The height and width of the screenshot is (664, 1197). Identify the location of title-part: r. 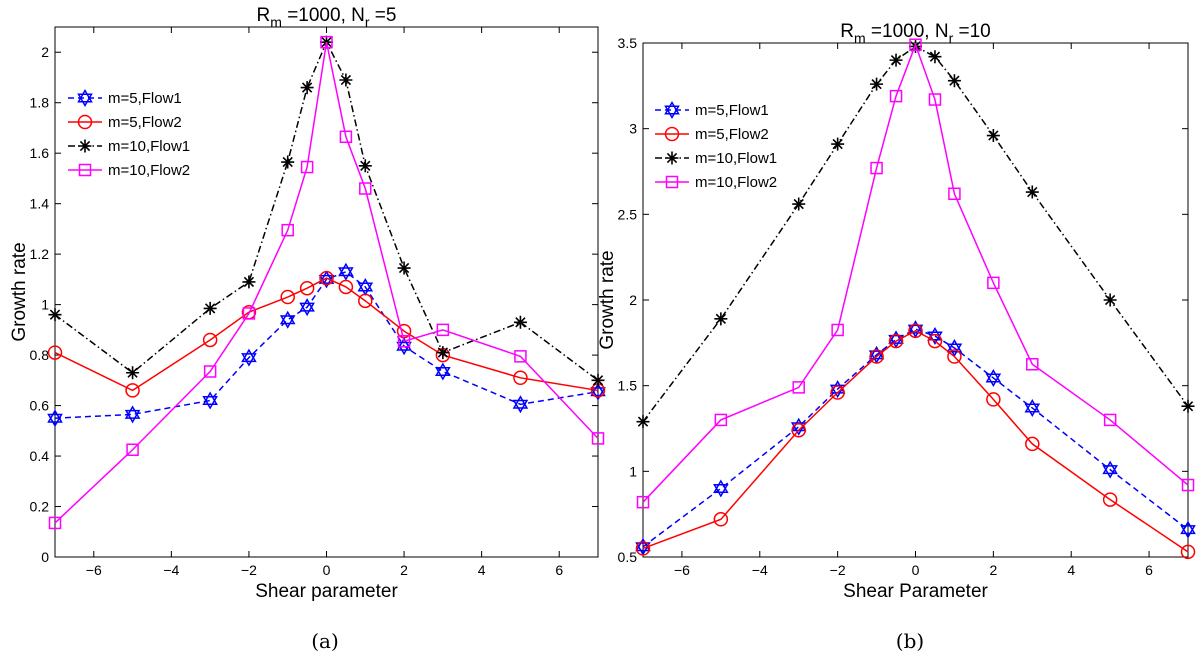
(367, 22).